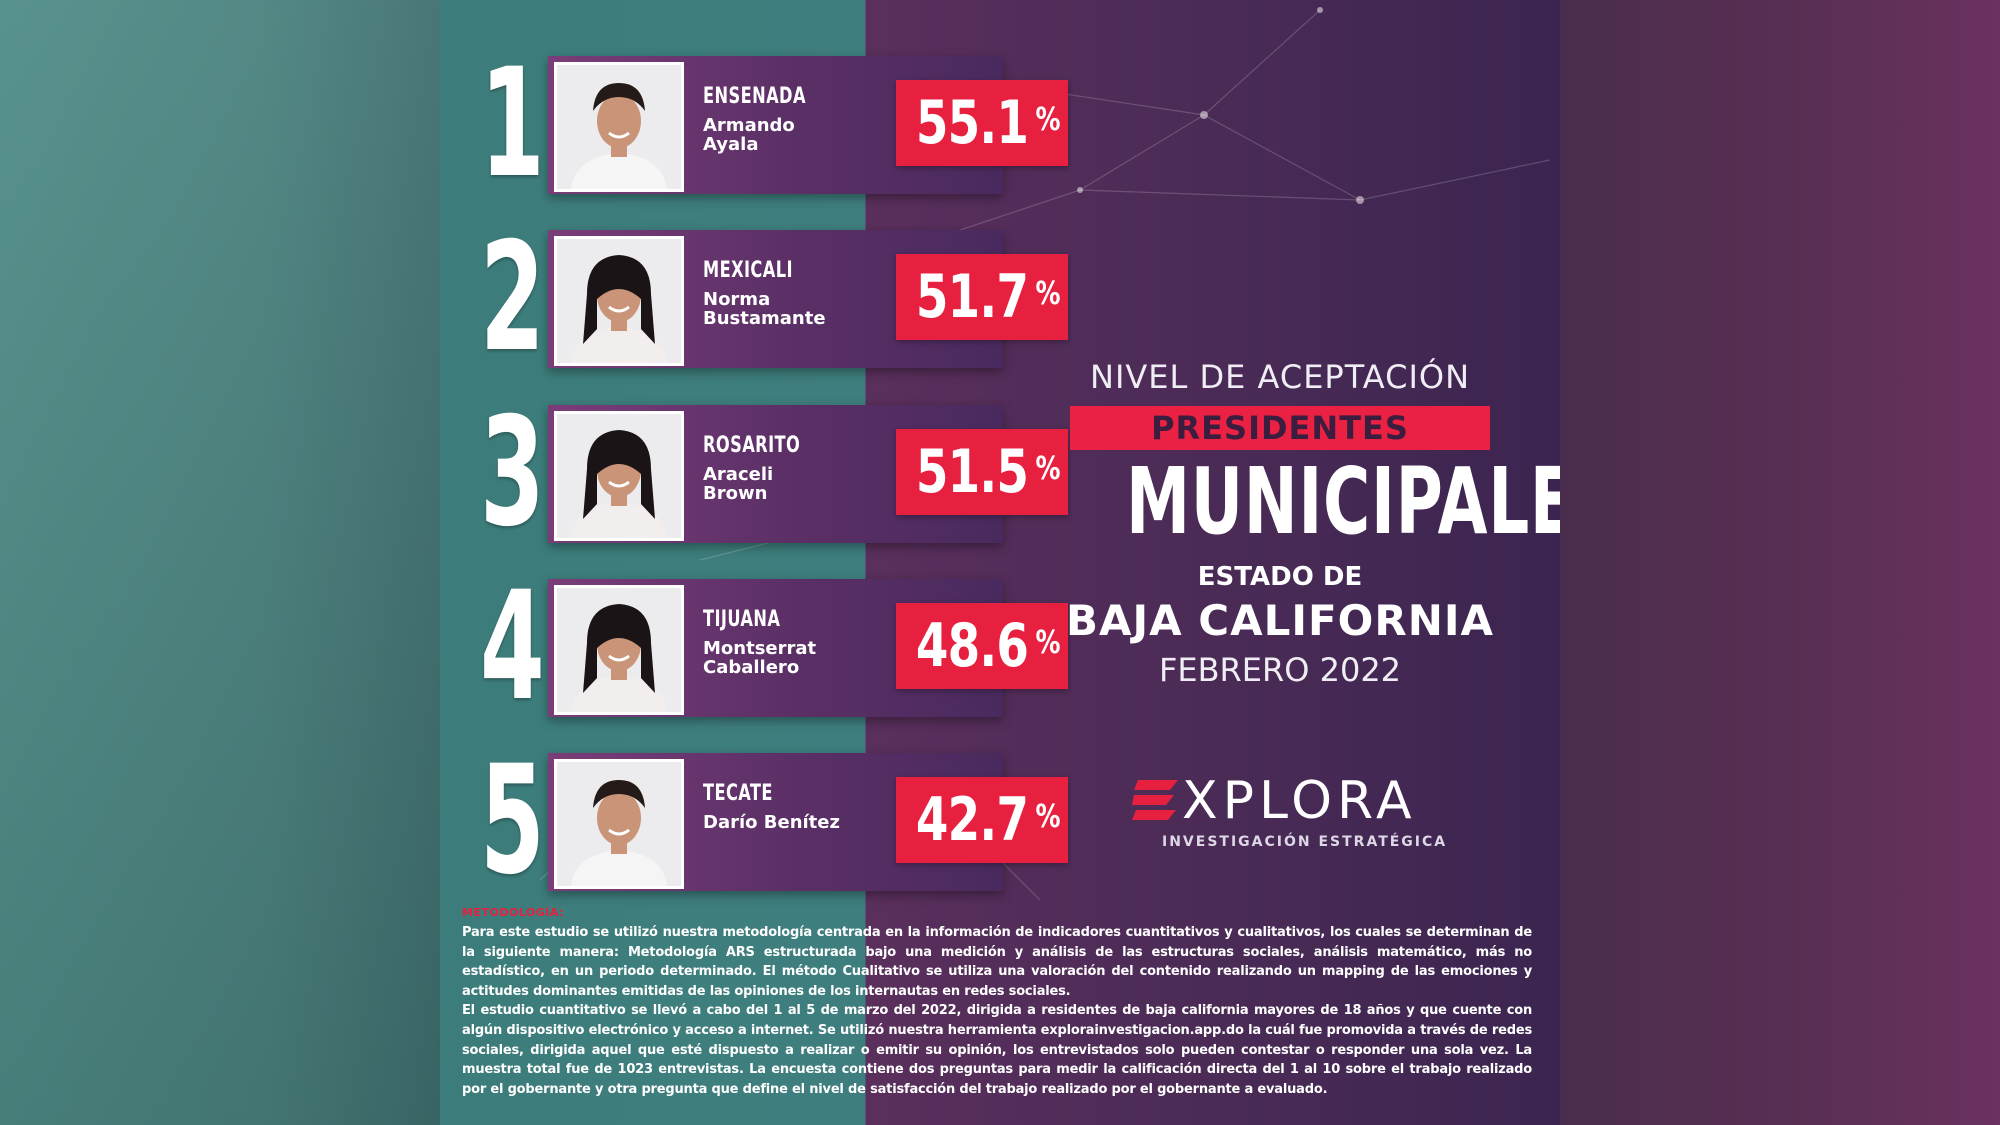 The image size is (2000, 1125). I want to click on city-label: TECATE, so click(738, 793).